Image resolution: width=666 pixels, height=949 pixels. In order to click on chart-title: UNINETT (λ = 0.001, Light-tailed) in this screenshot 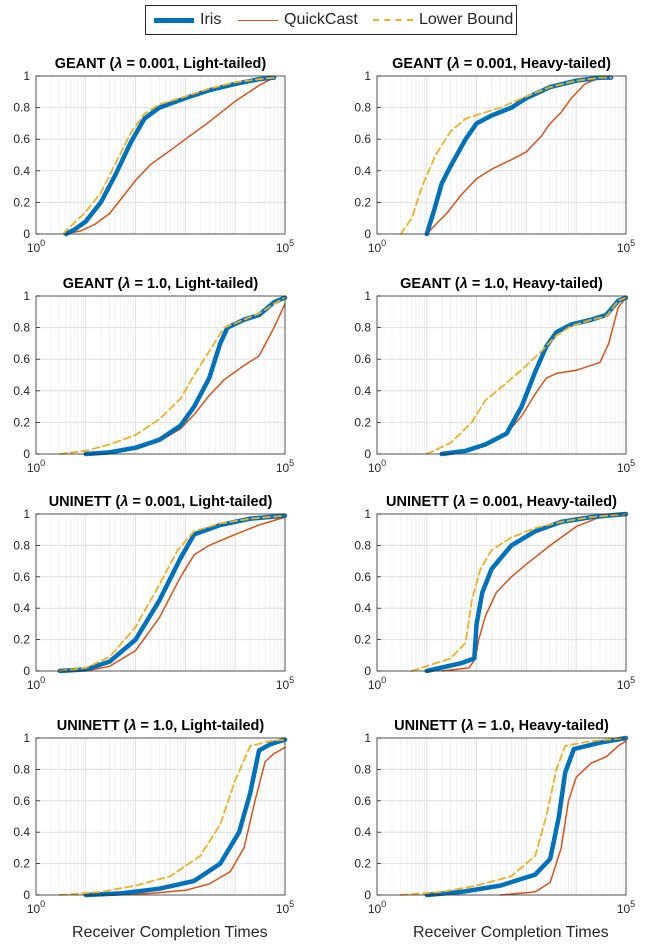, I will do `click(161, 502)`.